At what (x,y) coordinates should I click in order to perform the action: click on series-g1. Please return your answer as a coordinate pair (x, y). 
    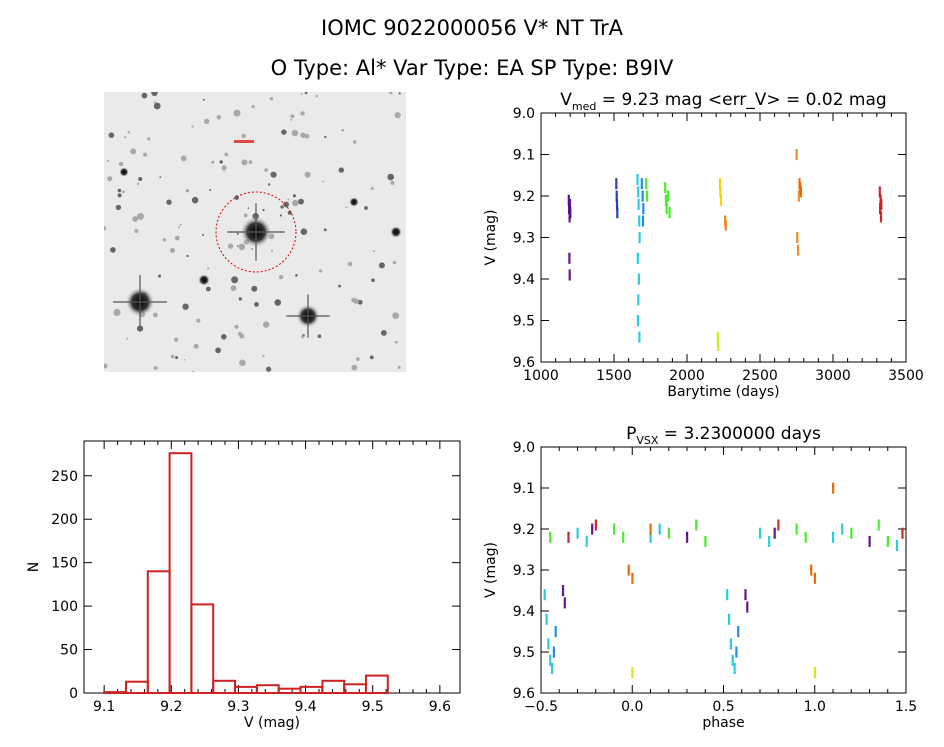
    Looking at the image, I should click on (569, 237).